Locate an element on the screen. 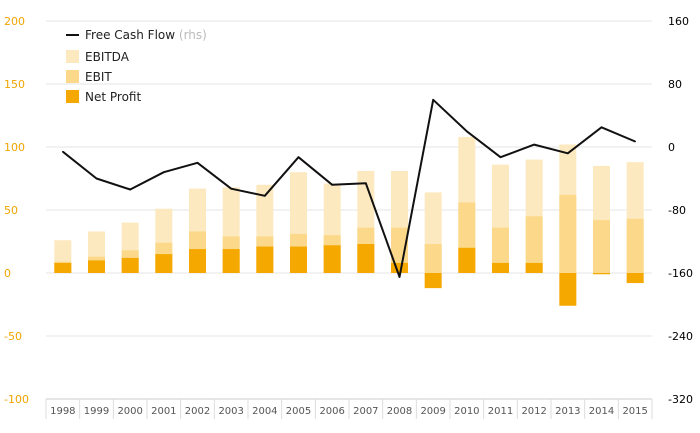 This screenshot has height=433, width=700. legend: Free Cash Flow (rhs) EBITDA EBIT Net Profit is located at coordinates (136, 66).